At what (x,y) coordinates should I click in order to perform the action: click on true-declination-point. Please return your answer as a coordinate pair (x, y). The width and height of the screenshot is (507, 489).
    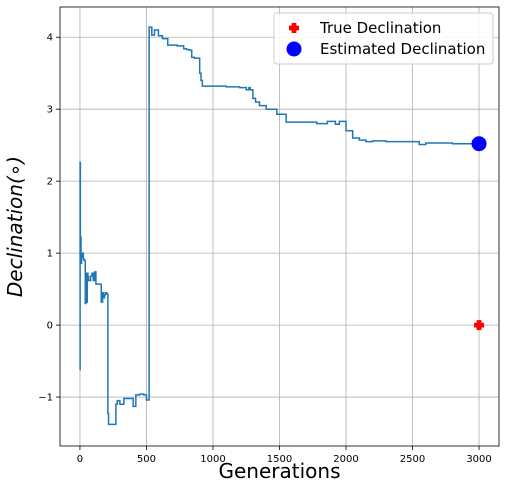
    Looking at the image, I should click on (479, 325).